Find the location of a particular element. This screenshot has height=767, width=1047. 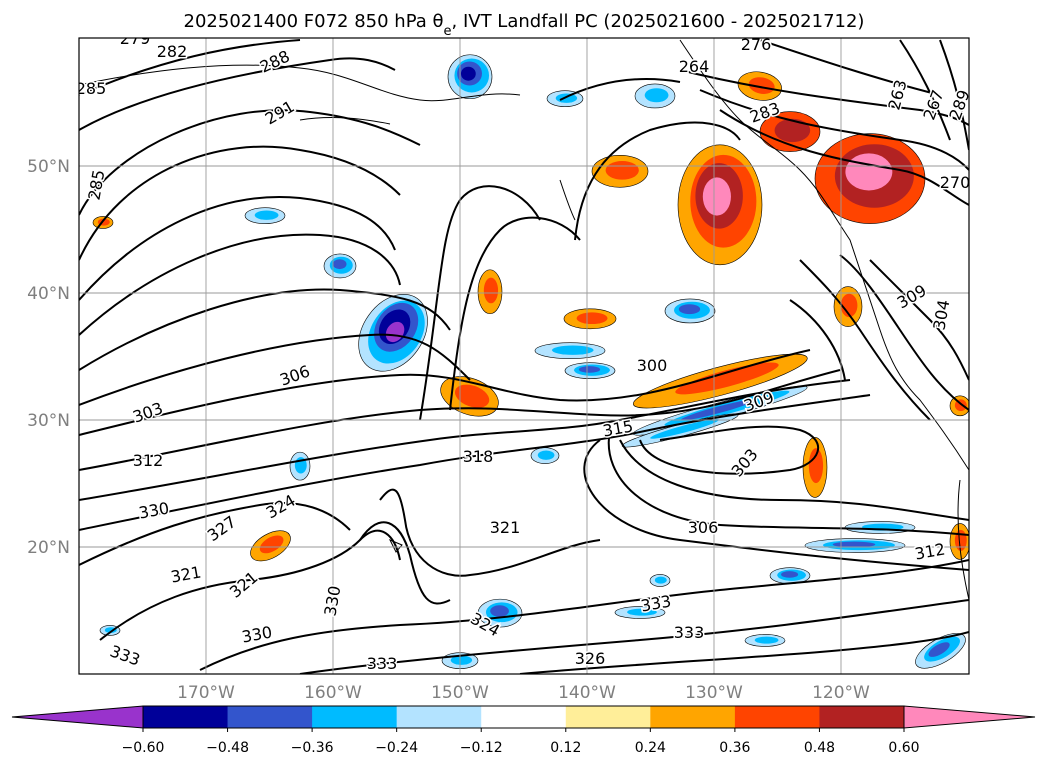

colorbar-tick-label: −0.36 is located at coordinates (312, 748).